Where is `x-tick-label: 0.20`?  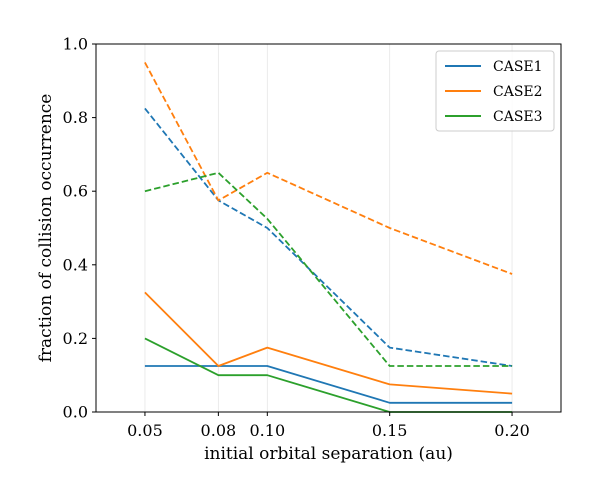
x-tick-label: 0.20 is located at coordinates (512, 430).